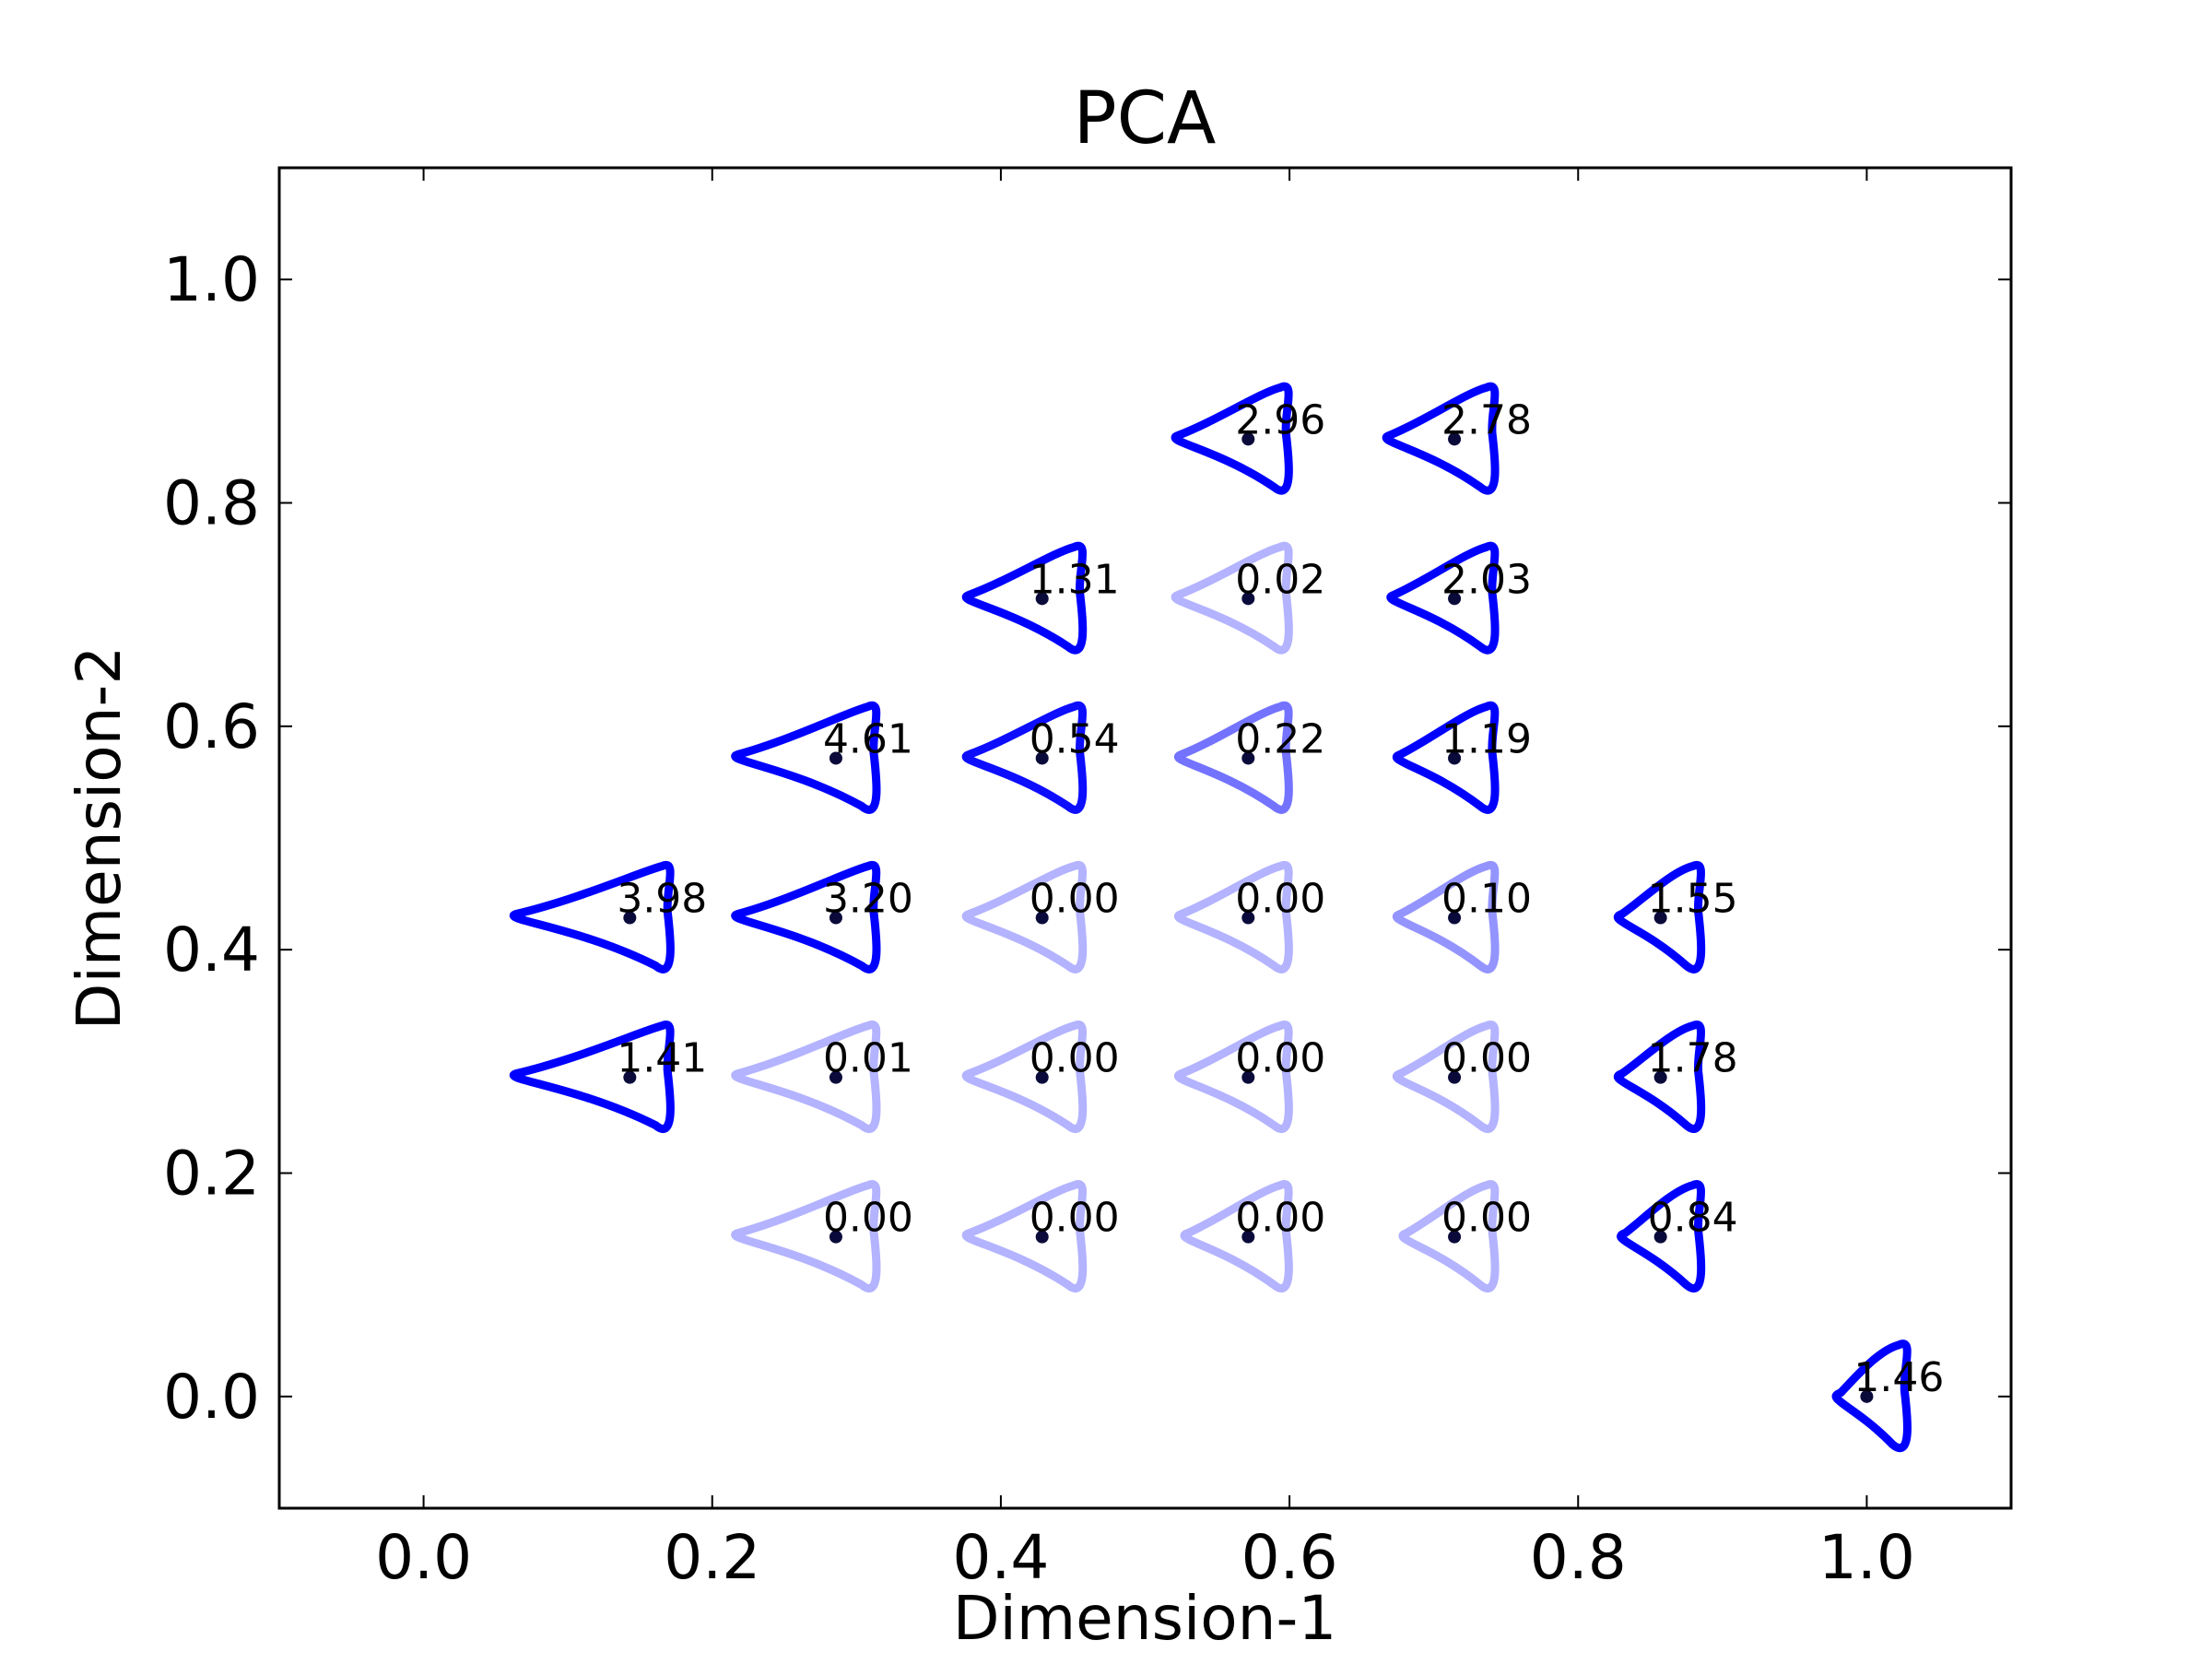  I want to click on value-label: 2.78, so click(1486, 419).